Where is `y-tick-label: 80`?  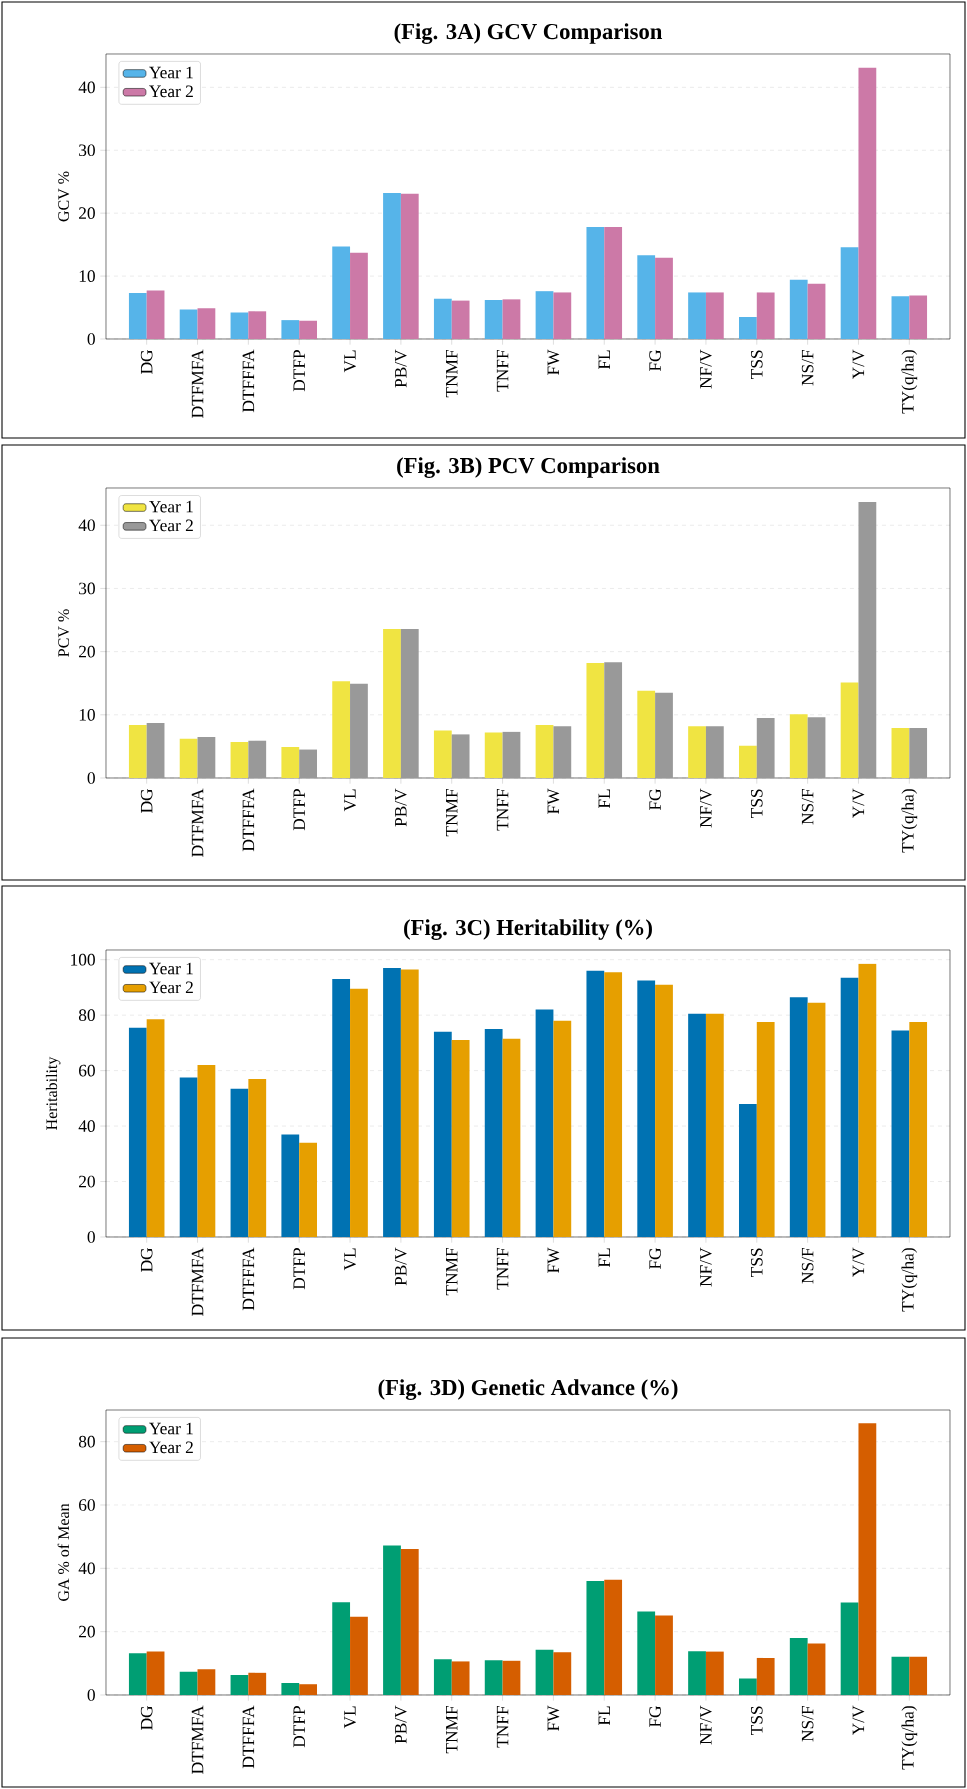 y-tick-label: 80 is located at coordinates (86, 1441).